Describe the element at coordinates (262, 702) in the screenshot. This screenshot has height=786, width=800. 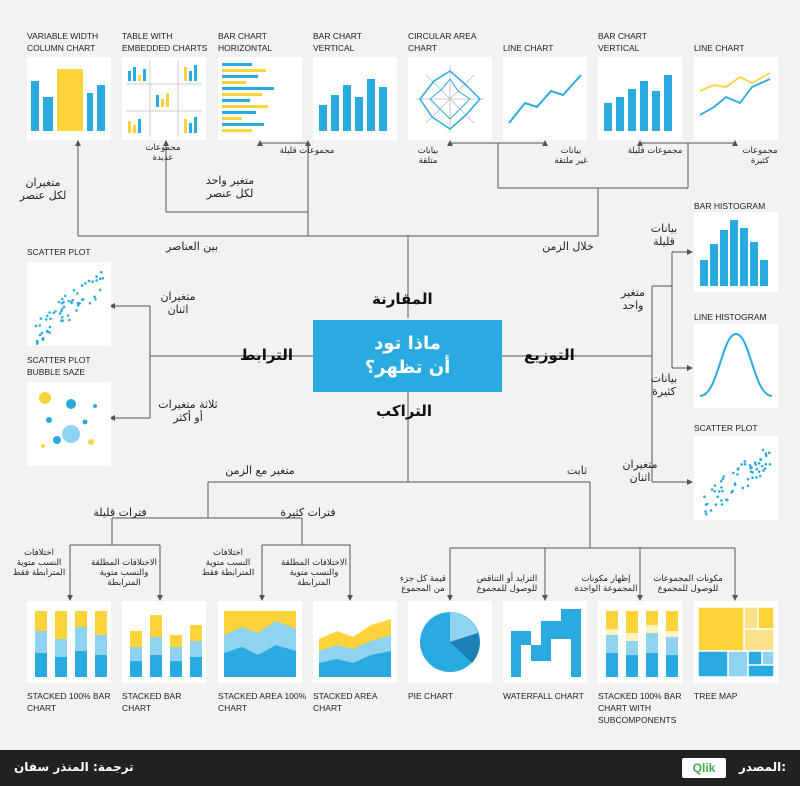
I see `chart-title-stacked-area-100: STACKED AREA 100% CHART` at that location.